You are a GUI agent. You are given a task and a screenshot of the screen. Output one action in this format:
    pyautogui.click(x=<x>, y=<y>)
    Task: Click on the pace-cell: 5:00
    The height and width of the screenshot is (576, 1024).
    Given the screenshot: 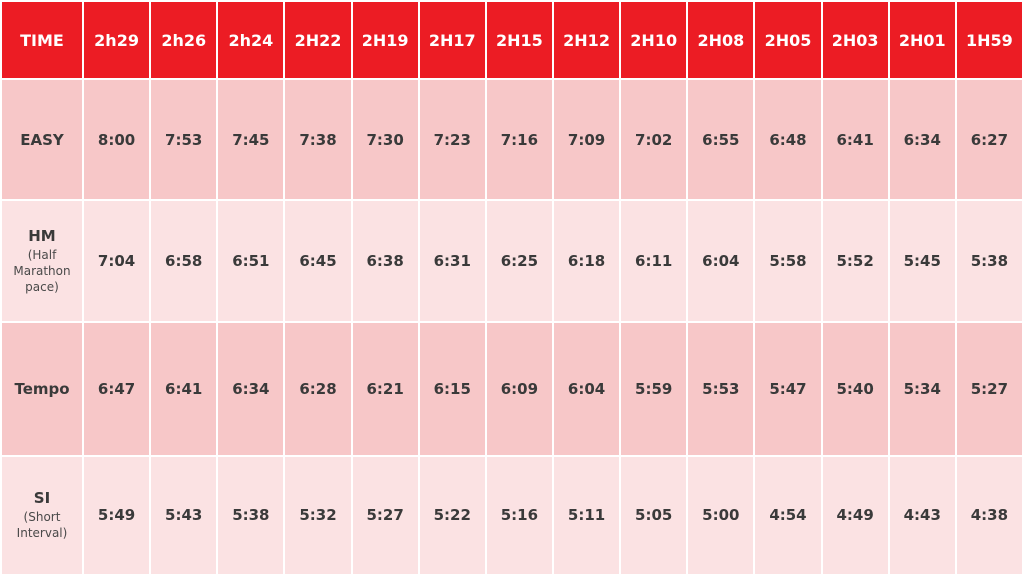 What is the action you would take?
    pyautogui.click(x=721, y=515)
    